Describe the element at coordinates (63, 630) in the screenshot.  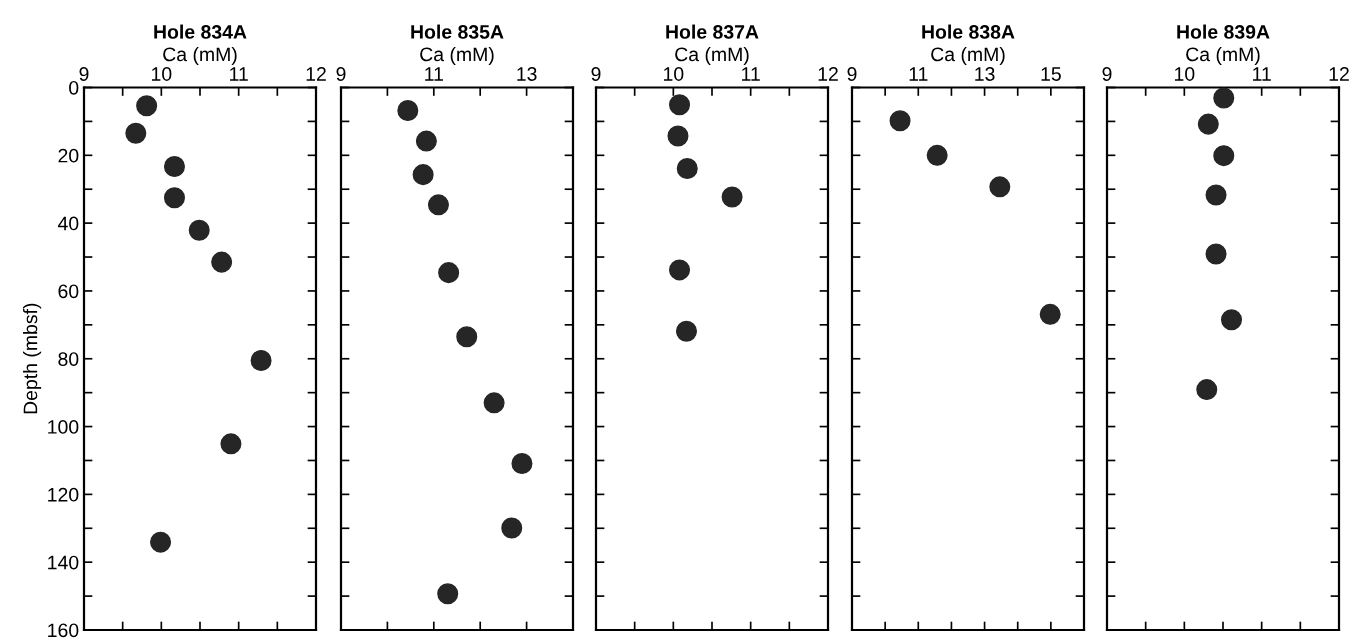
I see `y-tick-label: 160` at that location.